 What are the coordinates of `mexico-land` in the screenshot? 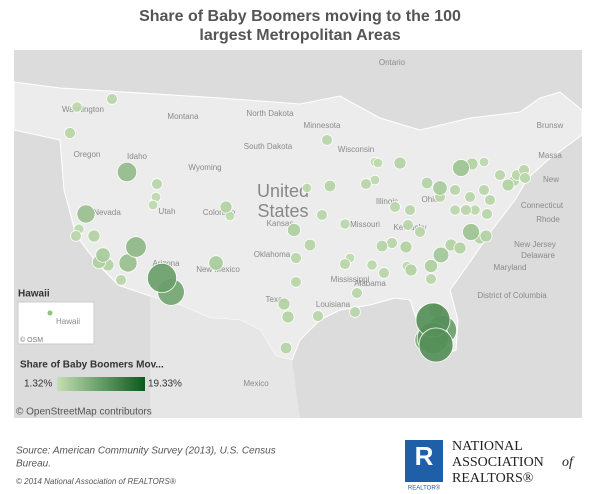 It's located at (225, 357).